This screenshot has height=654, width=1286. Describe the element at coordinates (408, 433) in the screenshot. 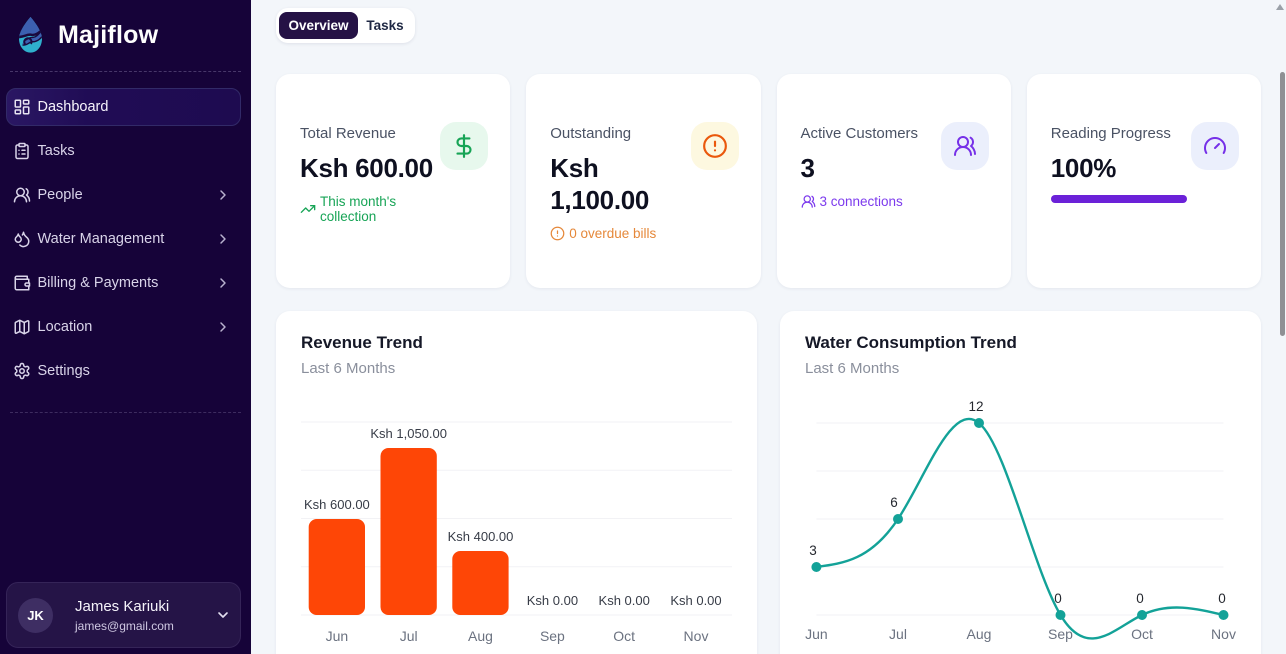

I see `svg-text: Ksh 1,050.00` at that location.